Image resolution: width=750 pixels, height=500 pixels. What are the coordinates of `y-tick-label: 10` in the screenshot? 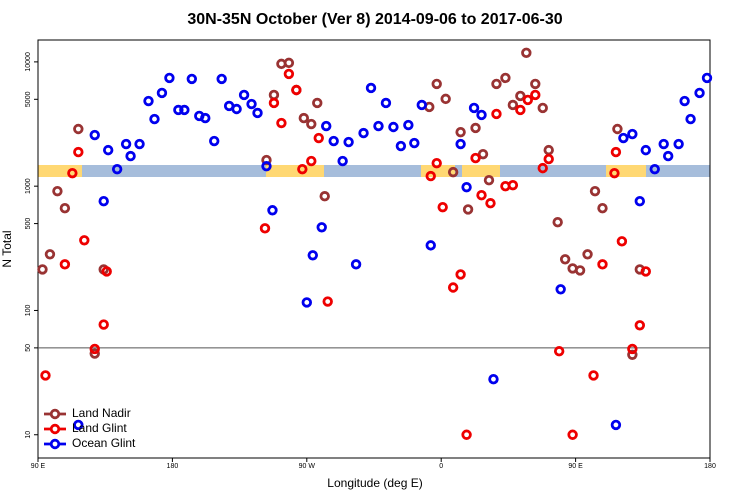 It's located at (28, 435).